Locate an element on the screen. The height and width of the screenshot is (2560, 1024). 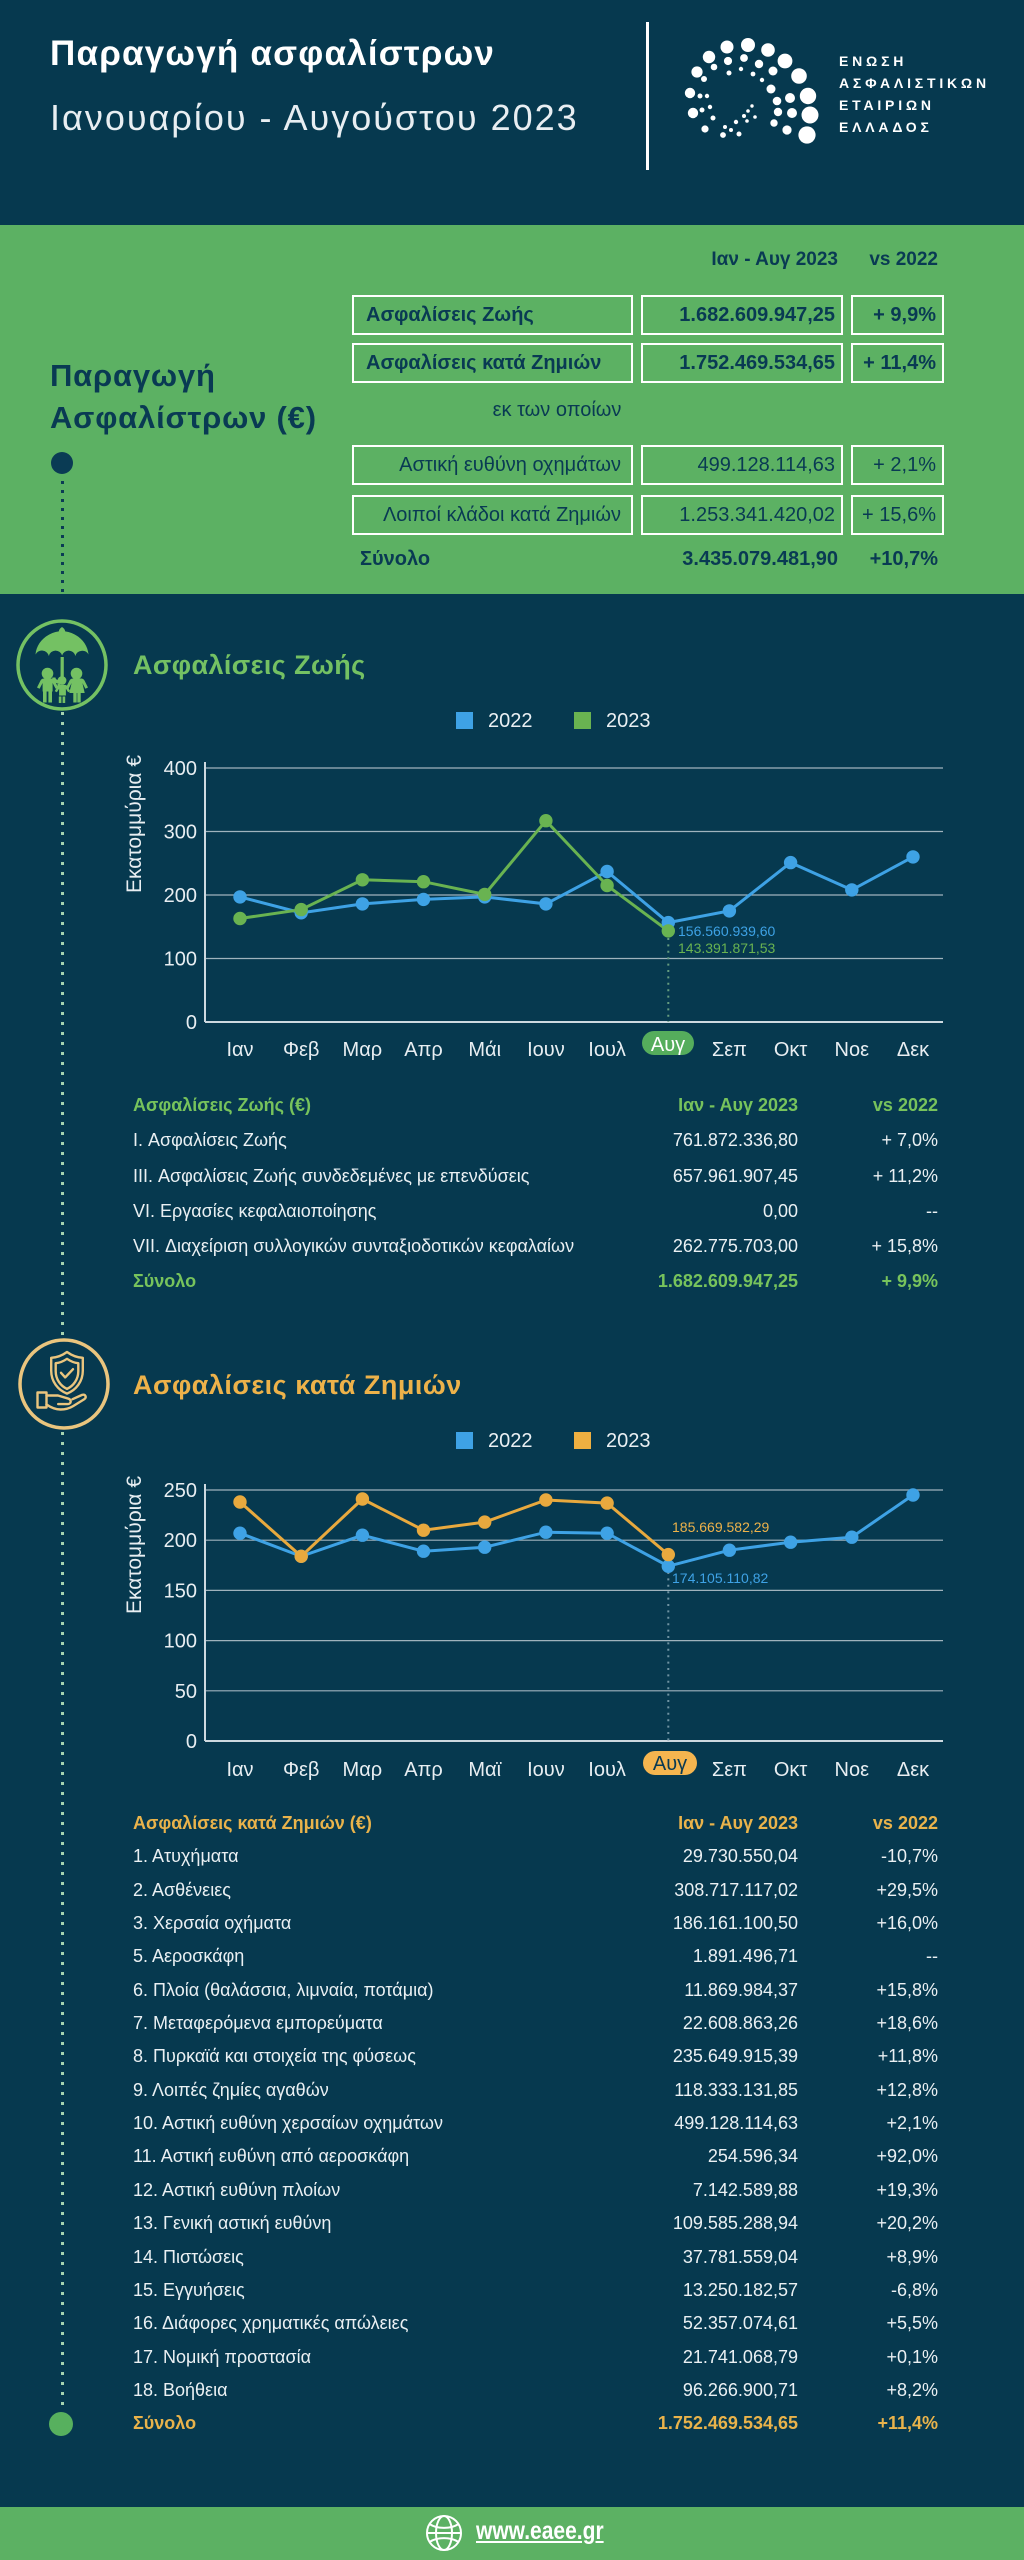
svg-text: 156.560.939,60 is located at coordinates (727, 931).